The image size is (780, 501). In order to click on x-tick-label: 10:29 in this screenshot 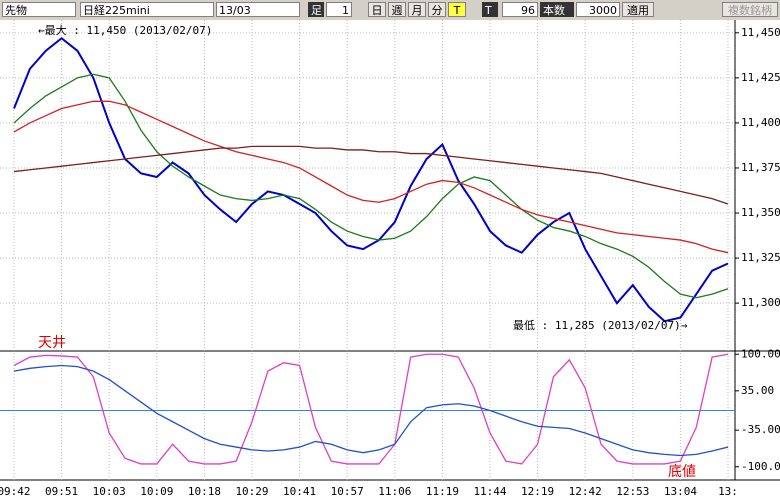, I will do `click(251, 491)`.